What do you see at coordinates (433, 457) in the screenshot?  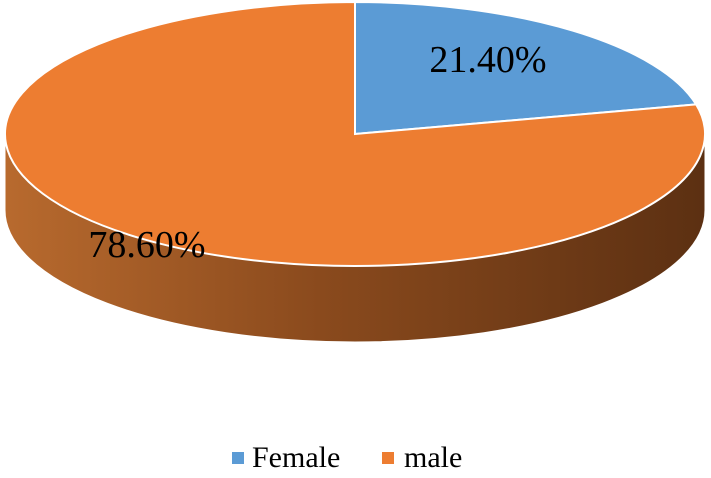 I see `legend-label-male: male` at bounding box center [433, 457].